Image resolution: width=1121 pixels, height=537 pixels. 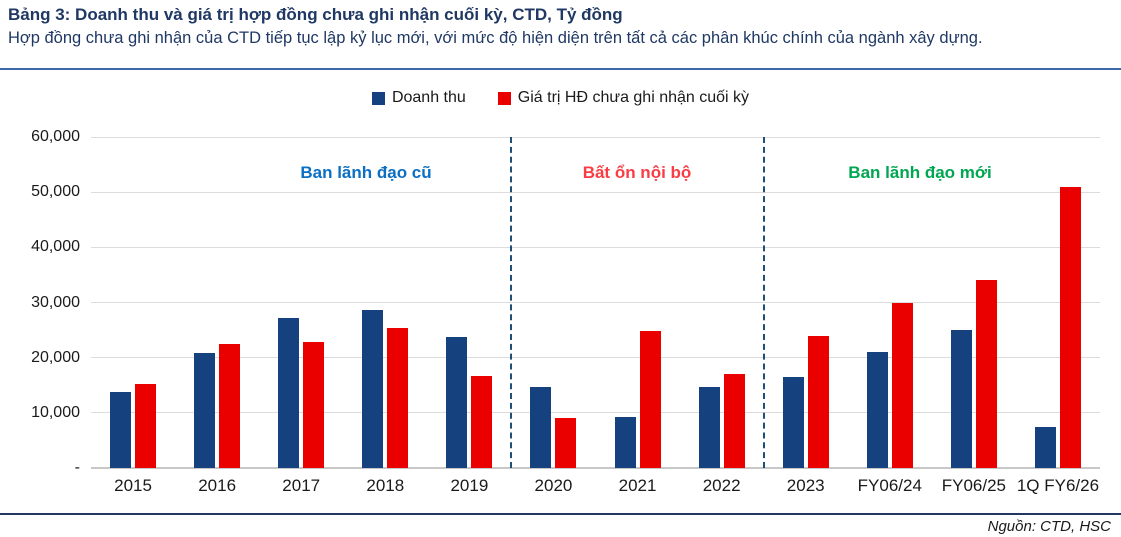 I want to click on x-axis-label-2022: 2022, so click(x=721, y=485).